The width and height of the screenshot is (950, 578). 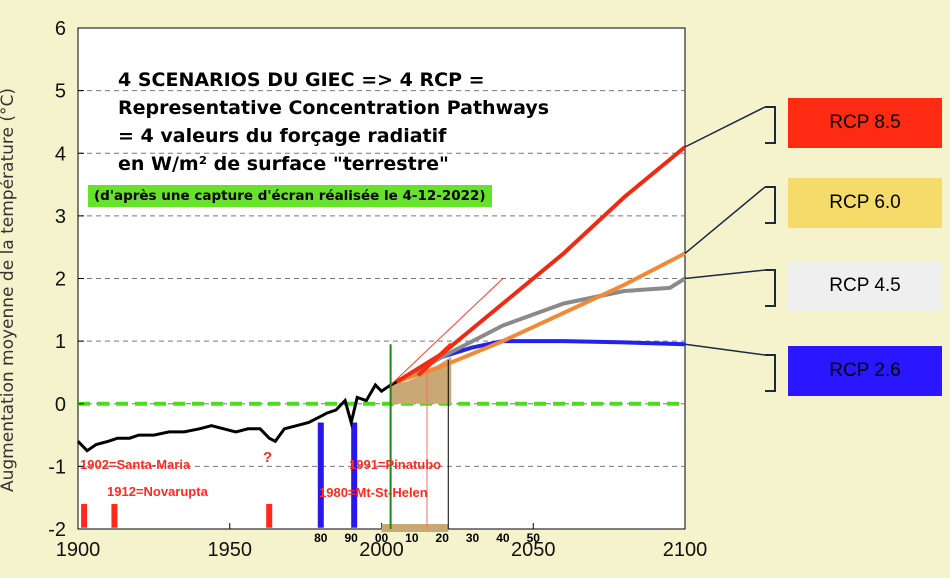 I want to click on decade-label: 30, so click(x=473, y=538).